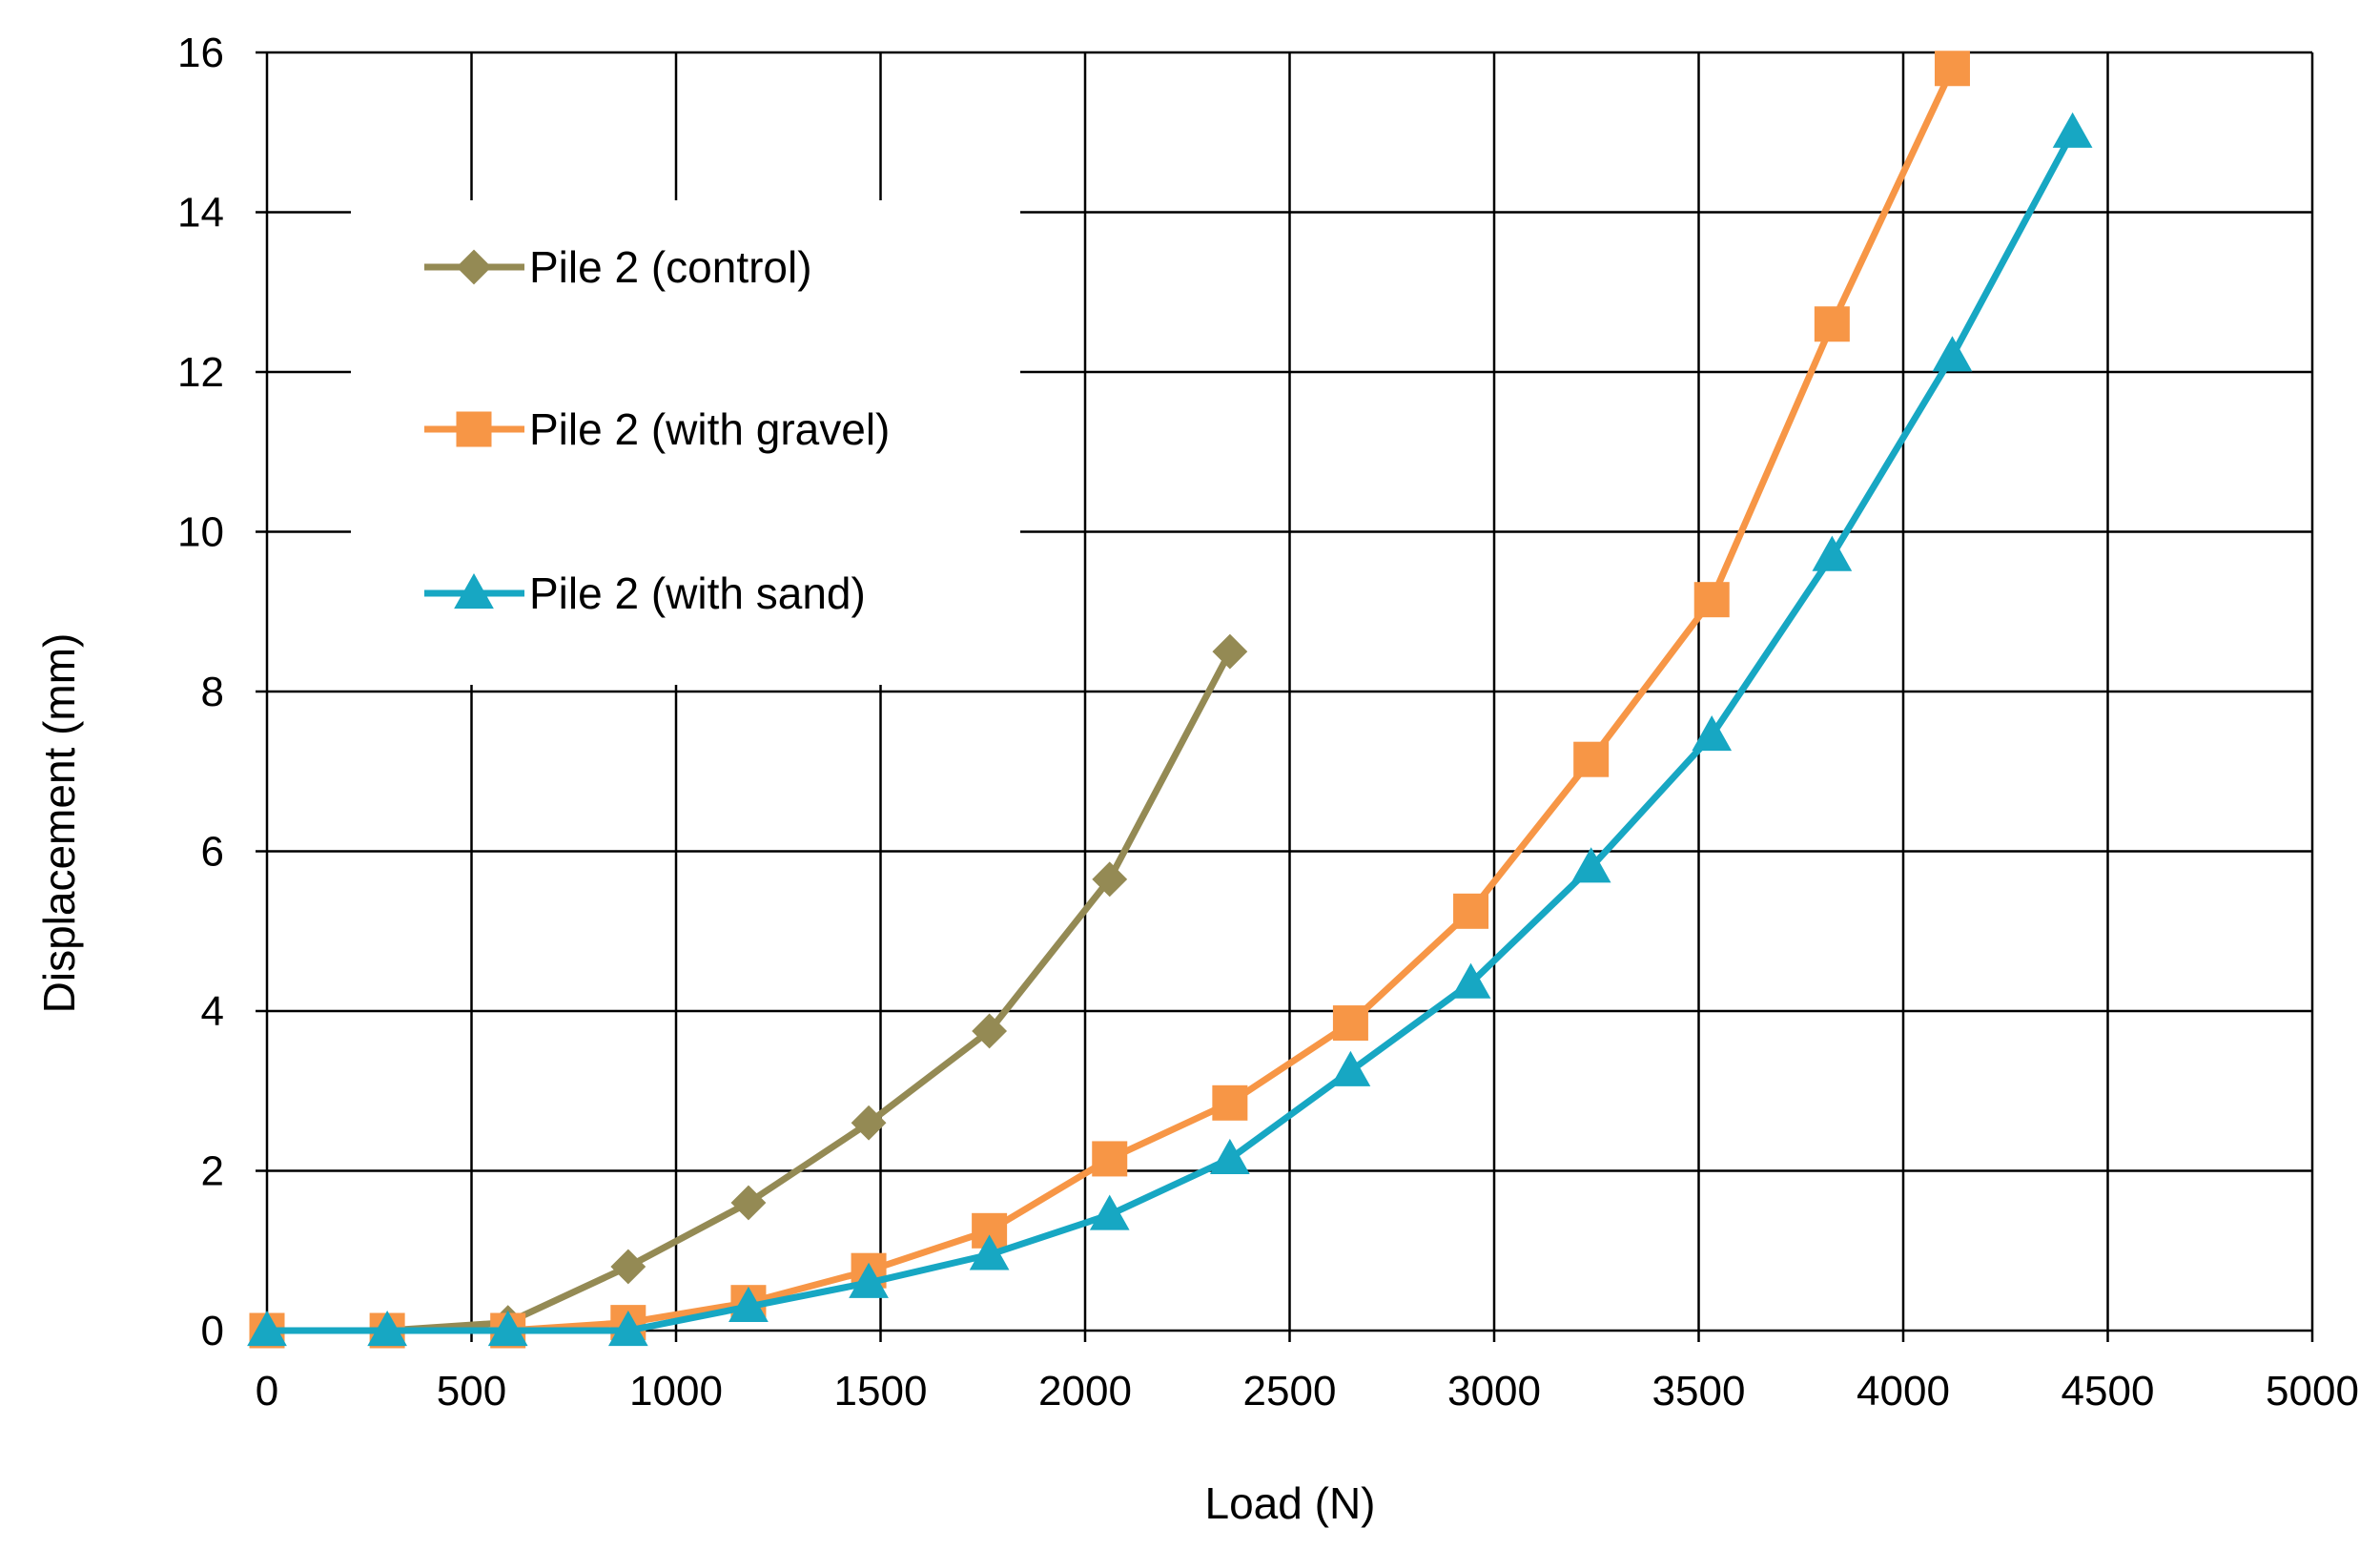  I want to click on legend-label-sand: Pile 2 (with sand), so click(697, 593).